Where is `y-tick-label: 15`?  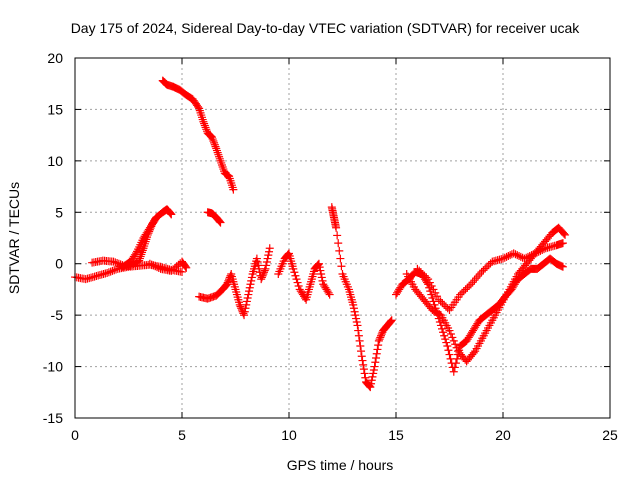 y-tick-label: 15 is located at coordinates (55, 109).